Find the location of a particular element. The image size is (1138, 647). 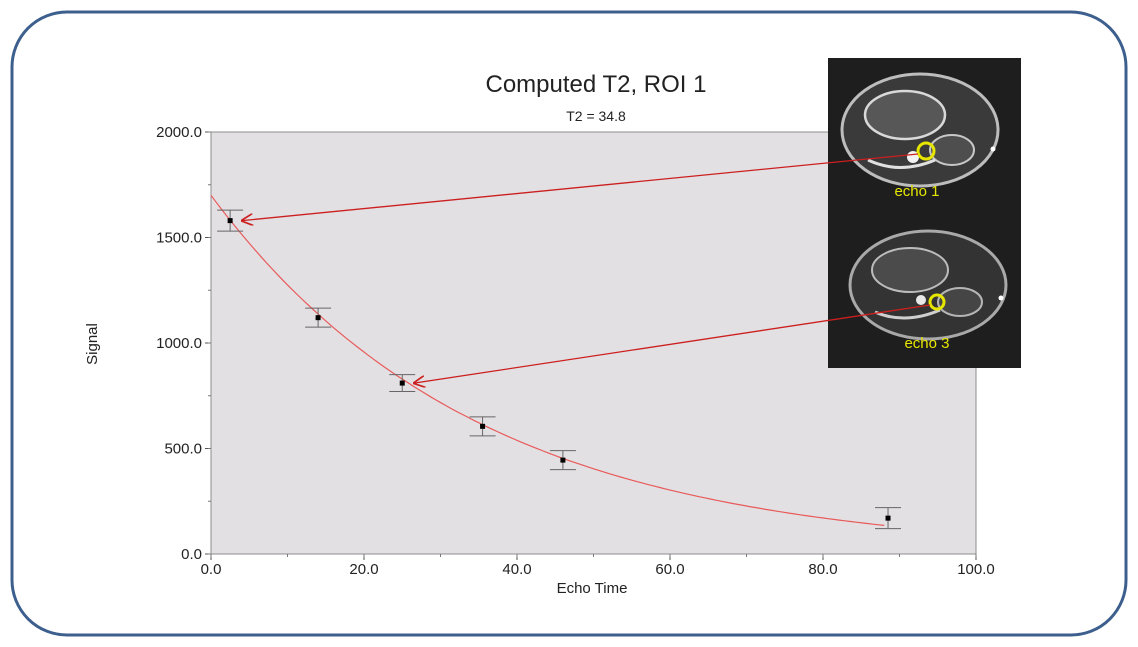

x-tick-label: 0.0 is located at coordinates (211, 569).